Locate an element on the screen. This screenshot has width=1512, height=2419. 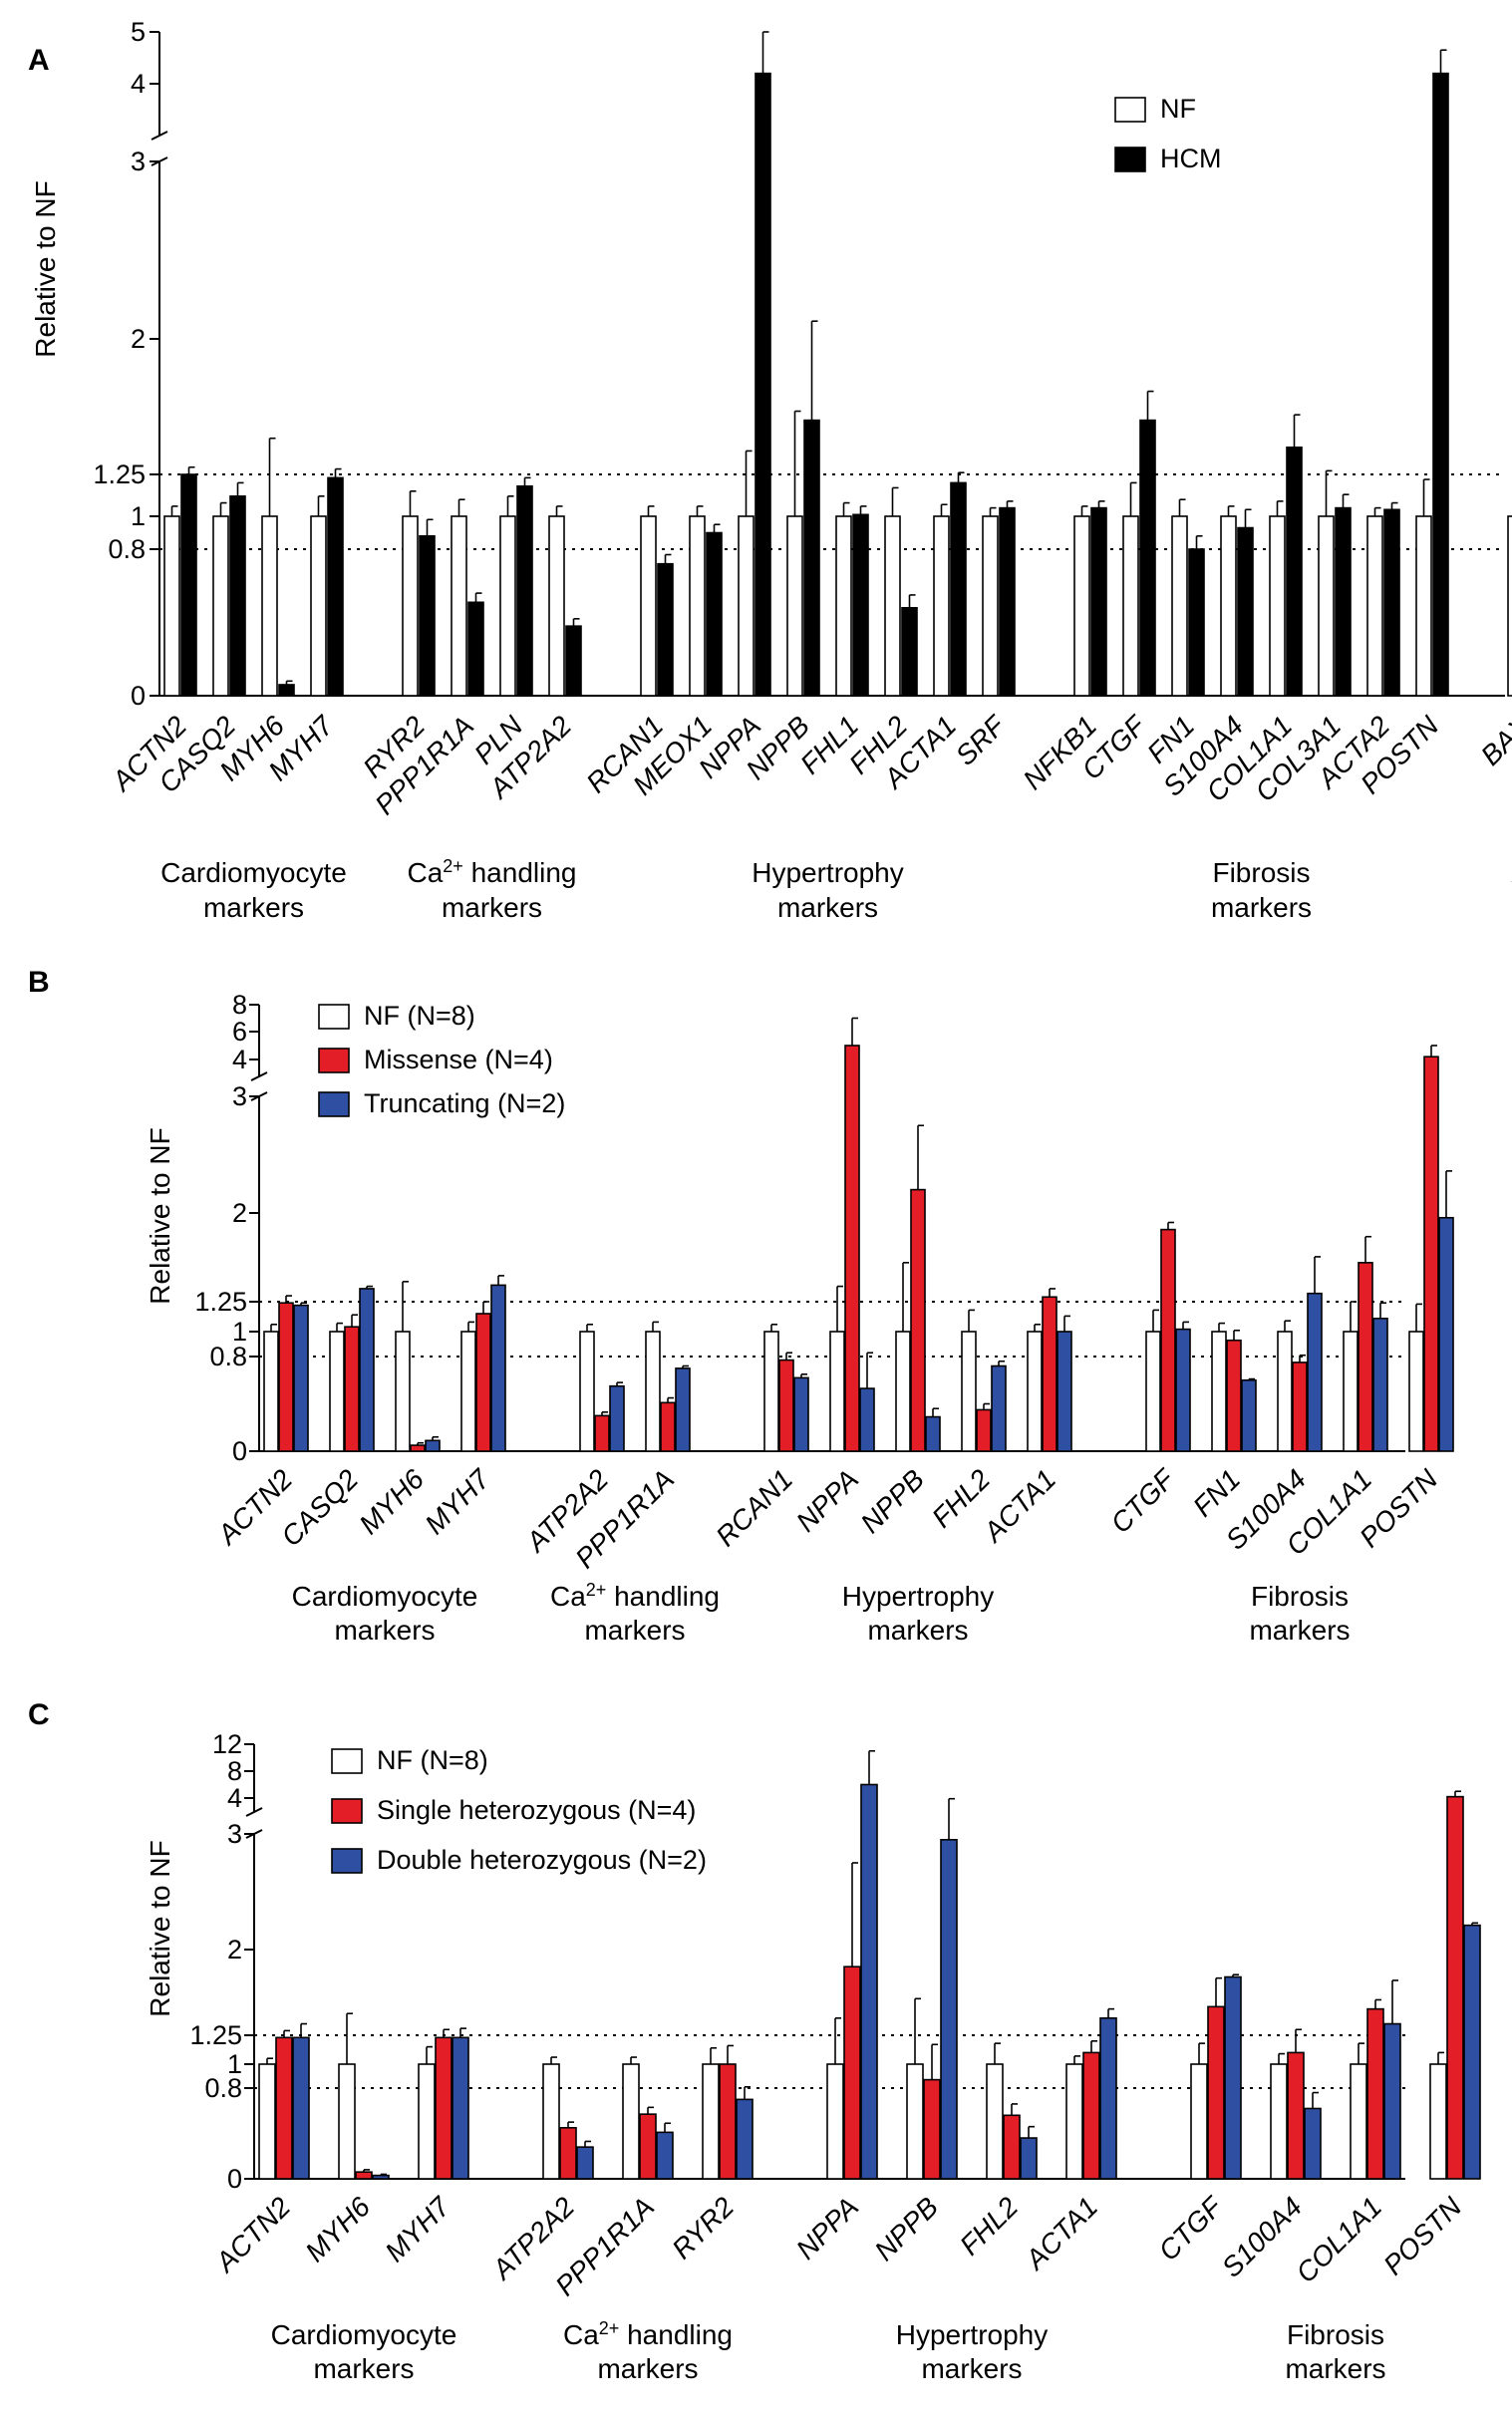
y-tick-label: 0.8 is located at coordinates (228, 1356).